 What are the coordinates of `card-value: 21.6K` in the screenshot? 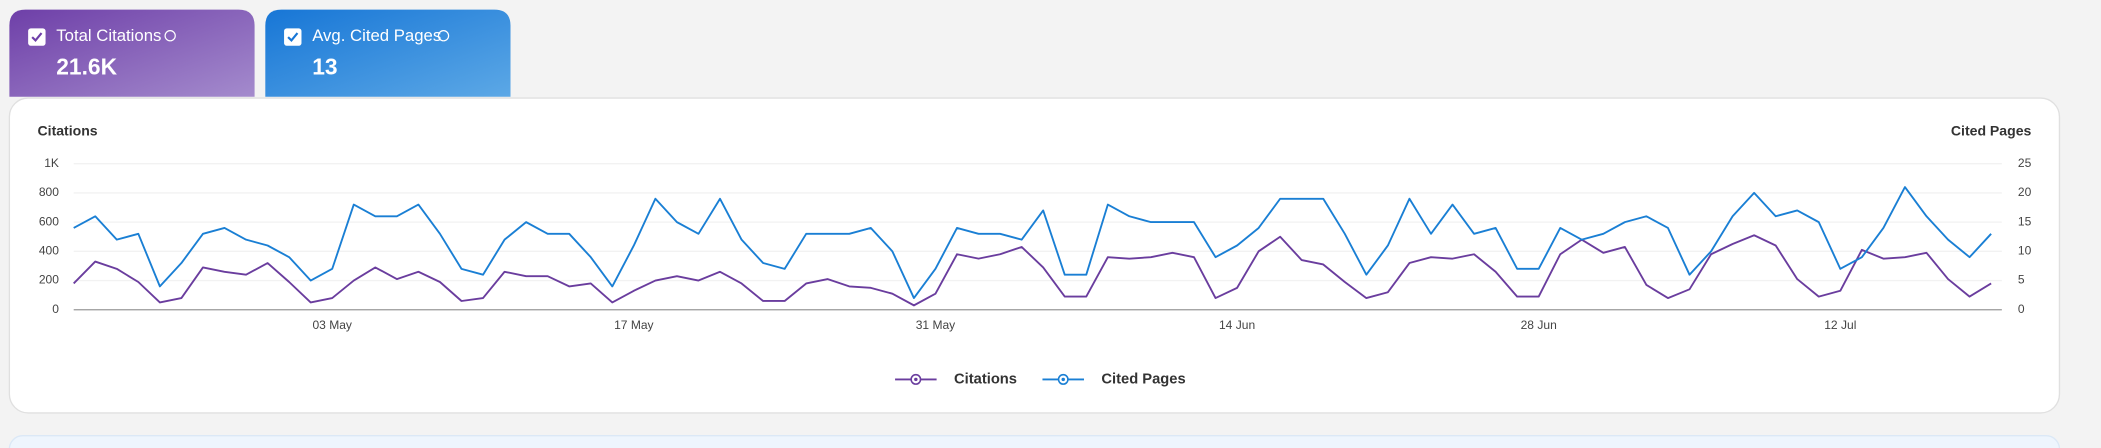 It's located at (86, 67).